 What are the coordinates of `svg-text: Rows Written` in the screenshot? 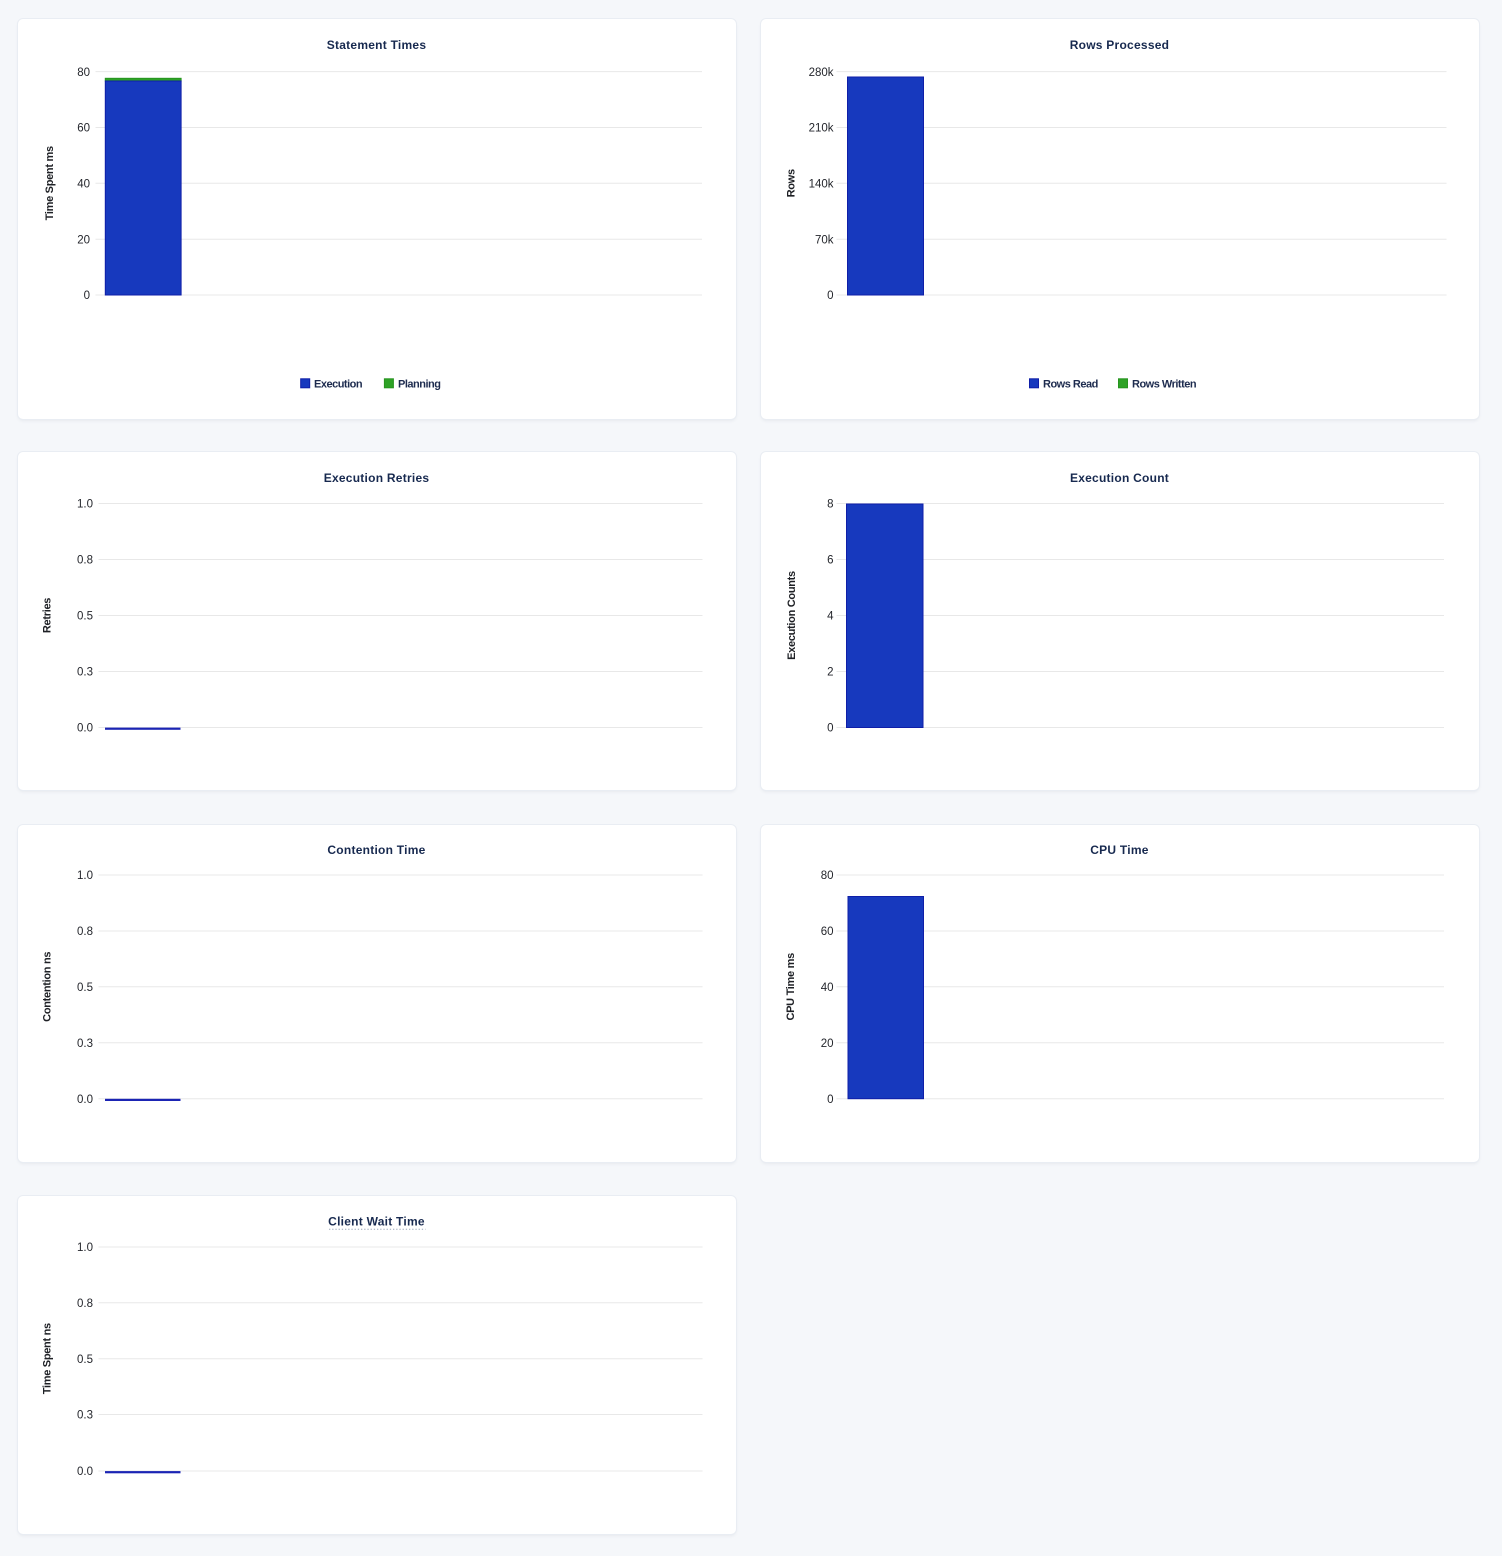 It's located at (1164, 385).